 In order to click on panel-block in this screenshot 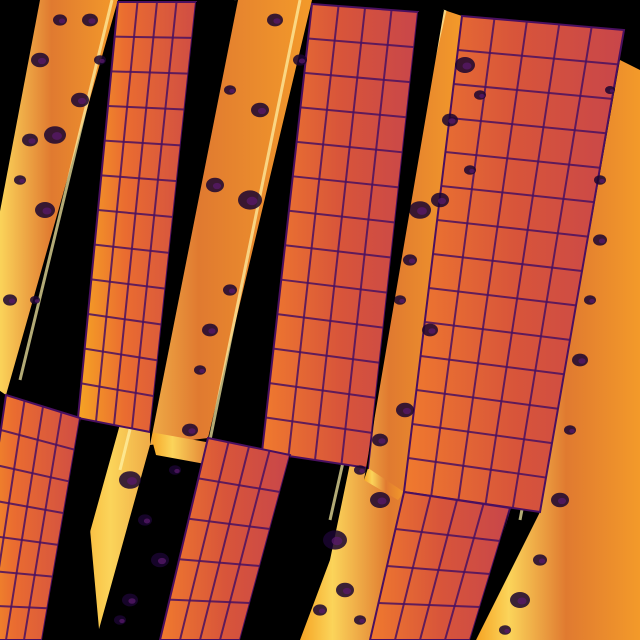, I will do `click(41, 516)`.